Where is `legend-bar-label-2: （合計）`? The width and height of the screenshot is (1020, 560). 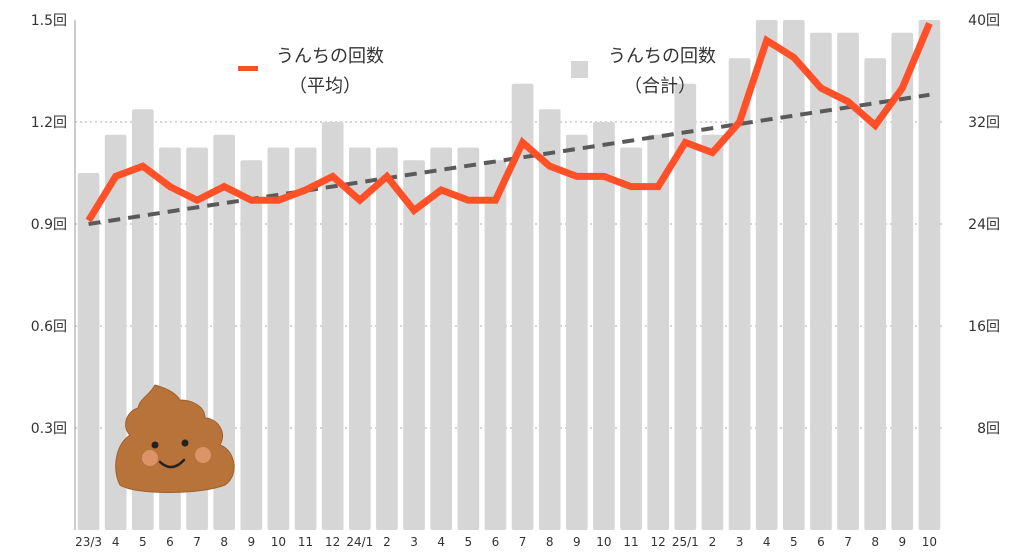
legend-bar-label-2: （合計） is located at coordinates (660, 86).